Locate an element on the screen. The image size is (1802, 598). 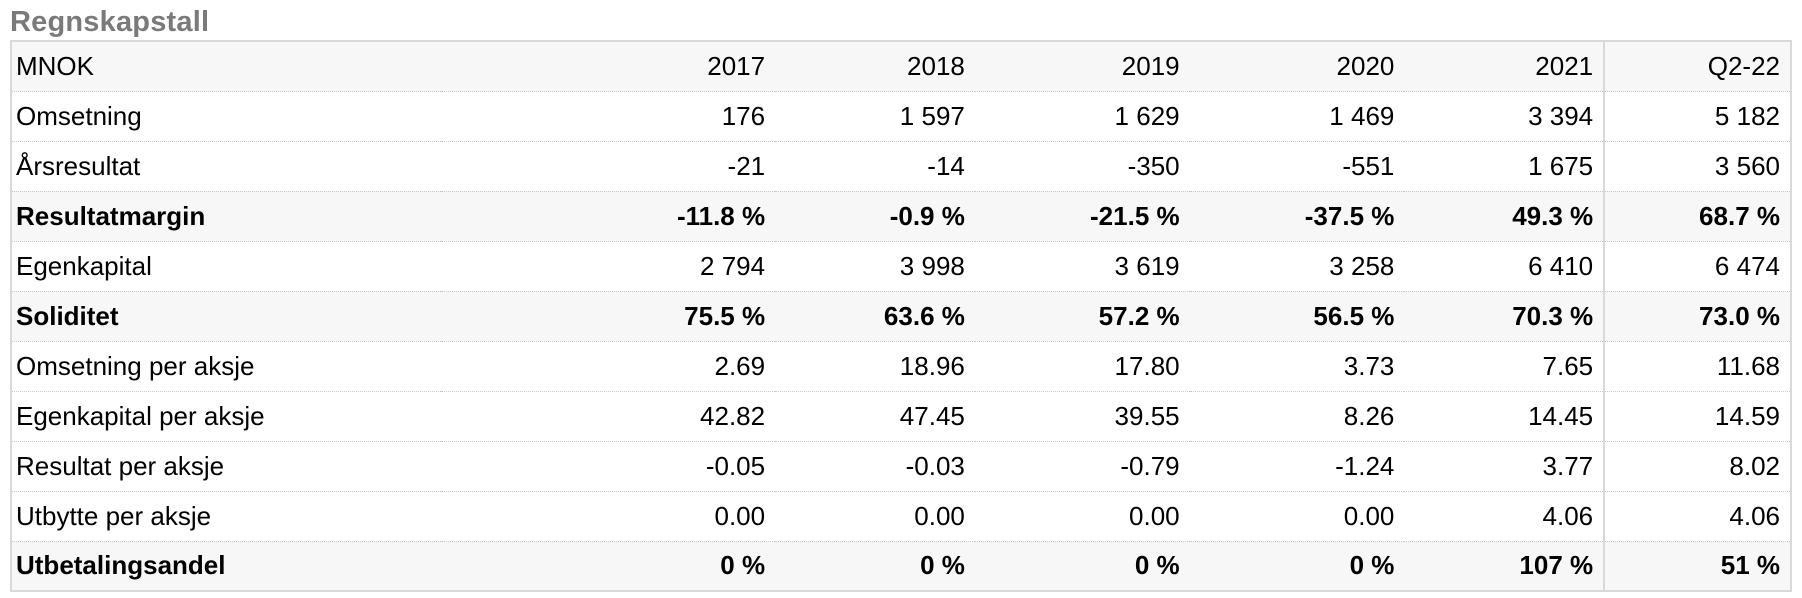
table-header-row: MNOK 2017 2018 2019 2020 2021 Q2-22 is located at coordinates (901, 66).